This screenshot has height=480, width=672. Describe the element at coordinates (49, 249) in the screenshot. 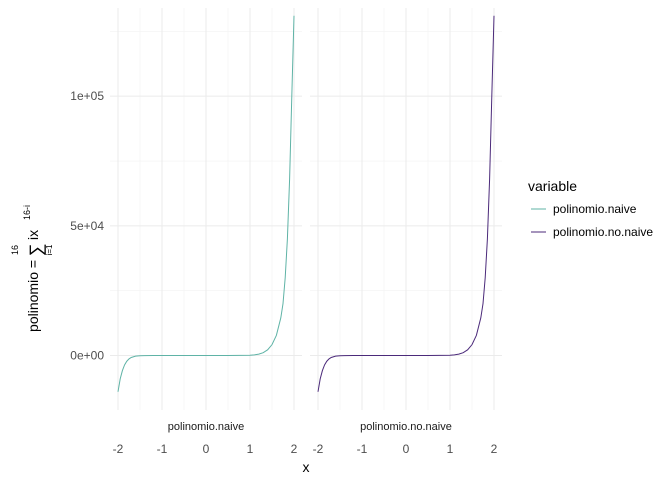

I see `y-axis-title-sum-lower: i=1` at that location.